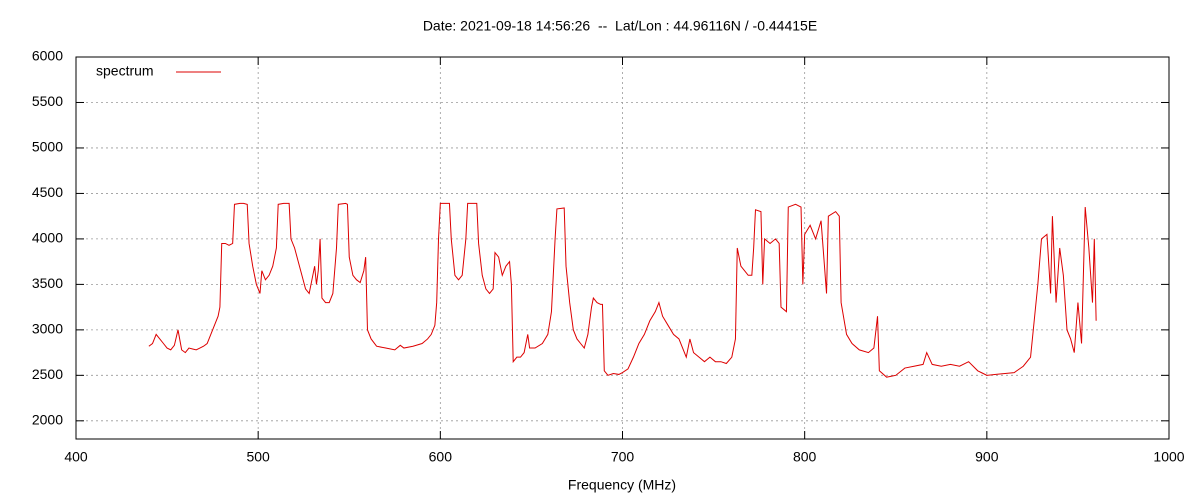  Describe the element at coordinates (47, 101) in the screenshot. I see `y-tick-label: 5500` at that location.